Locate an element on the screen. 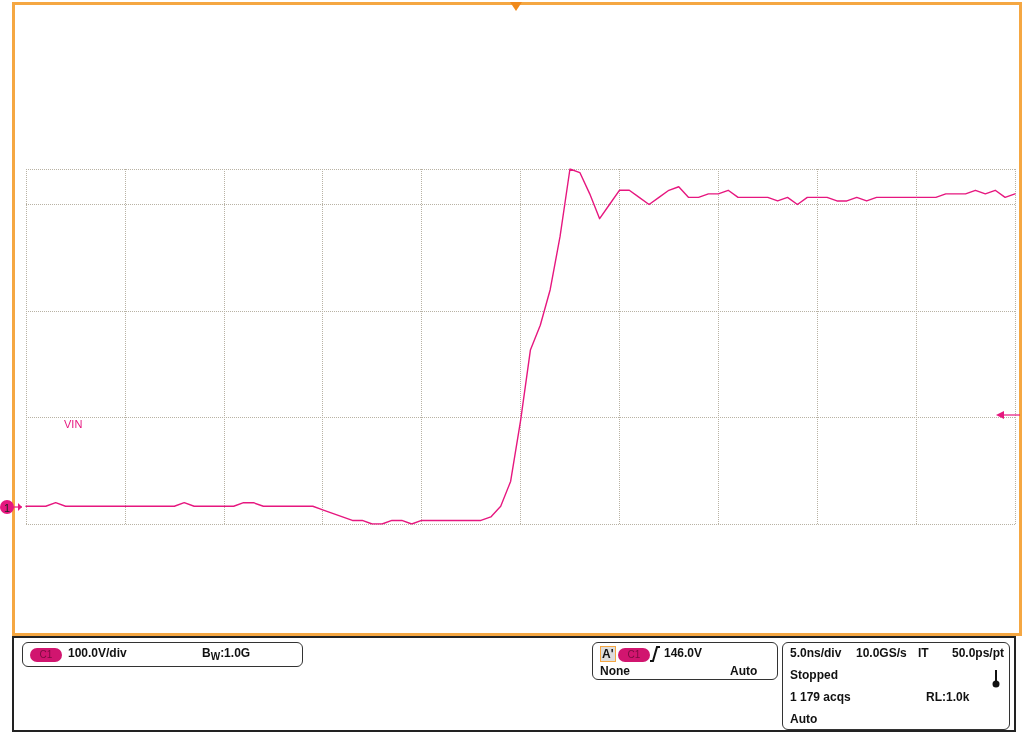 This screenshot has height=736, width=1024. text: Stopped is located at coordinates (814, 675).